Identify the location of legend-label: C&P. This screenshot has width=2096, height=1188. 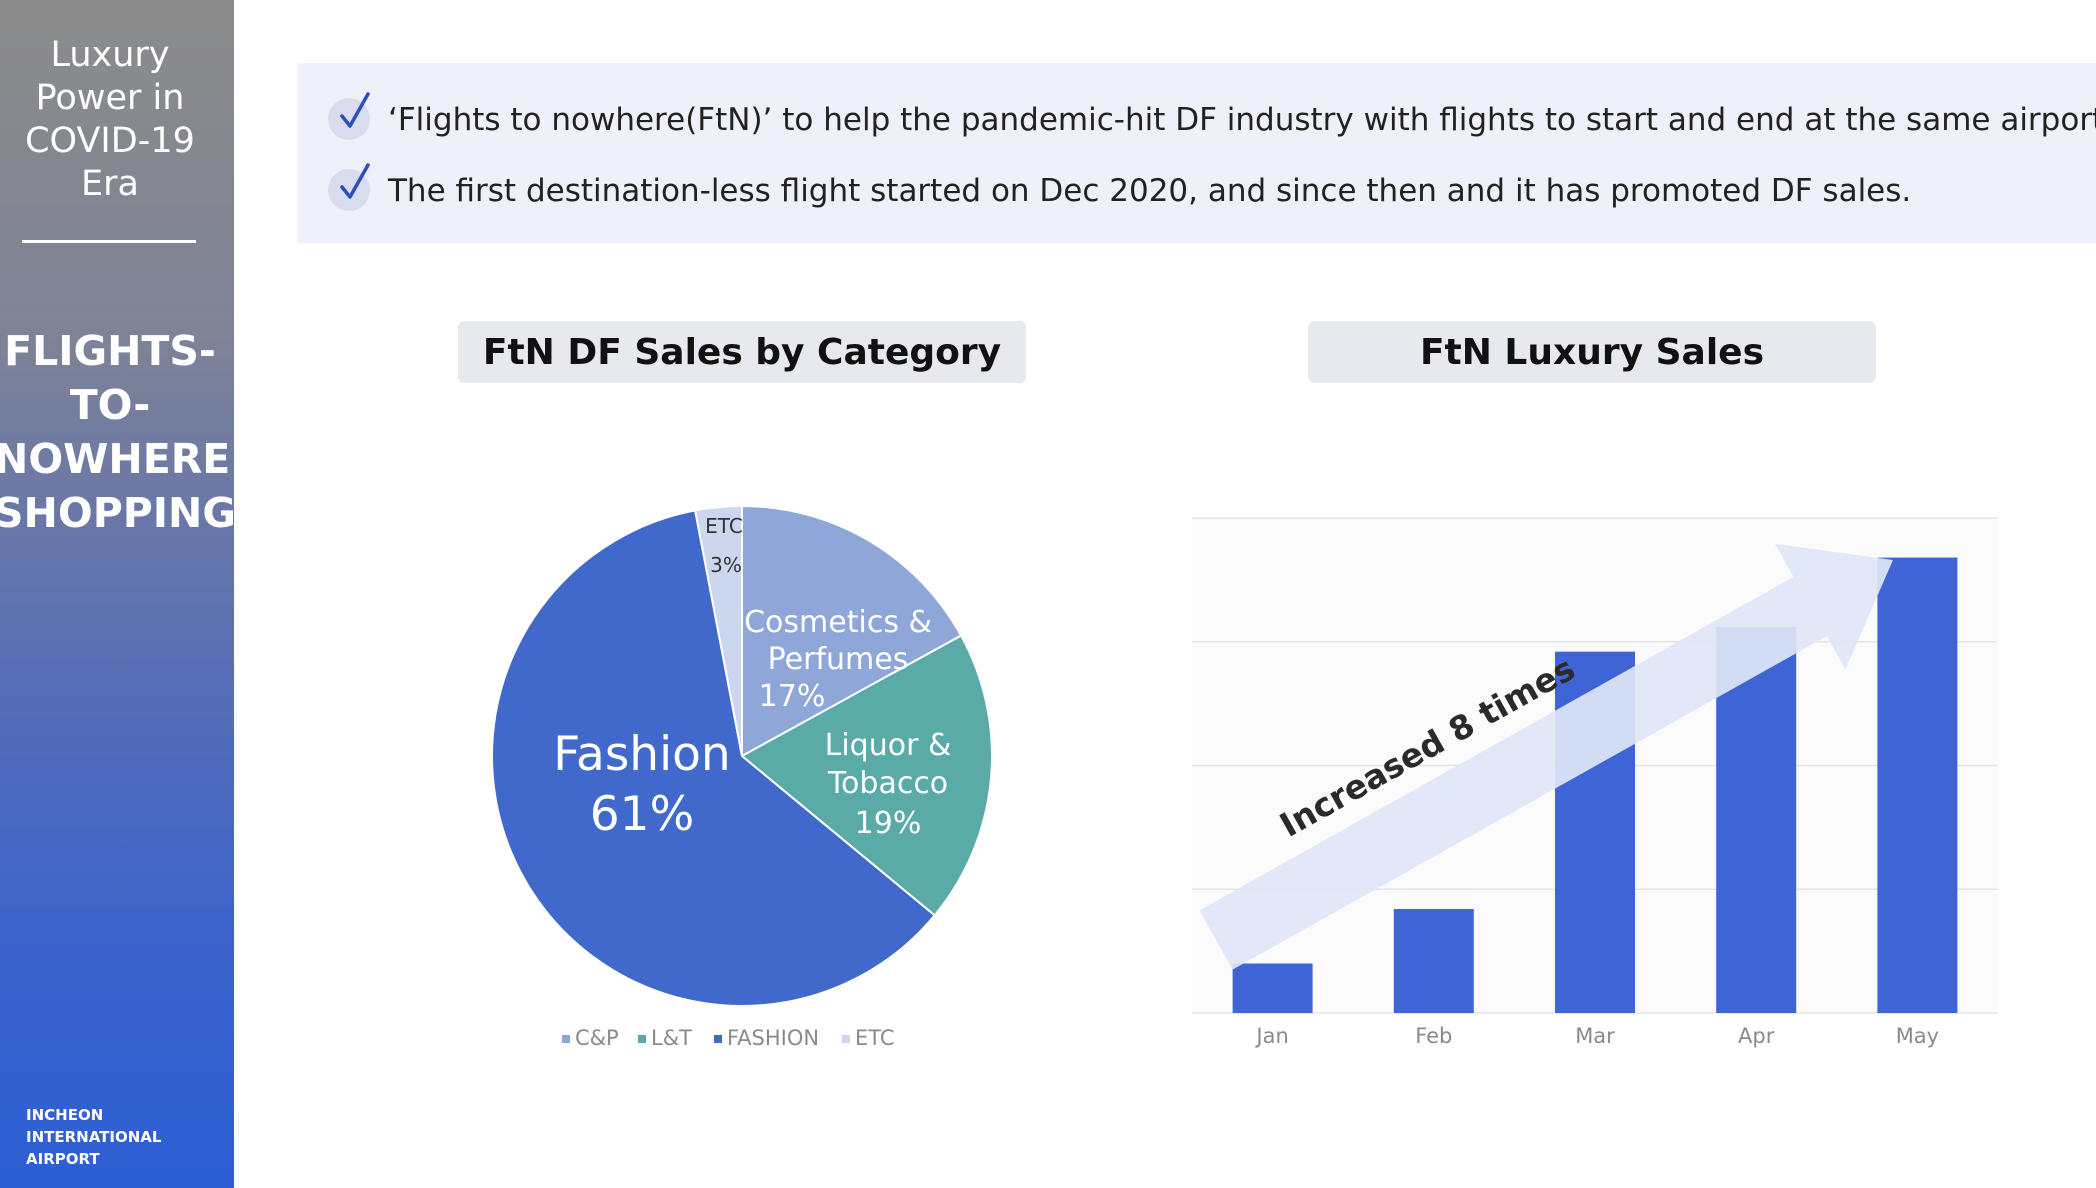
(597, 1038).